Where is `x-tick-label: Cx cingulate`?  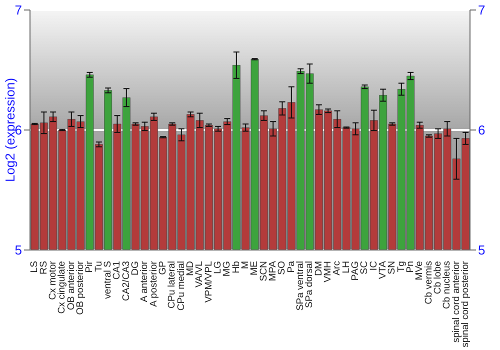 x-tick-label: Cx cingulate is located at coordinates (62, 287).